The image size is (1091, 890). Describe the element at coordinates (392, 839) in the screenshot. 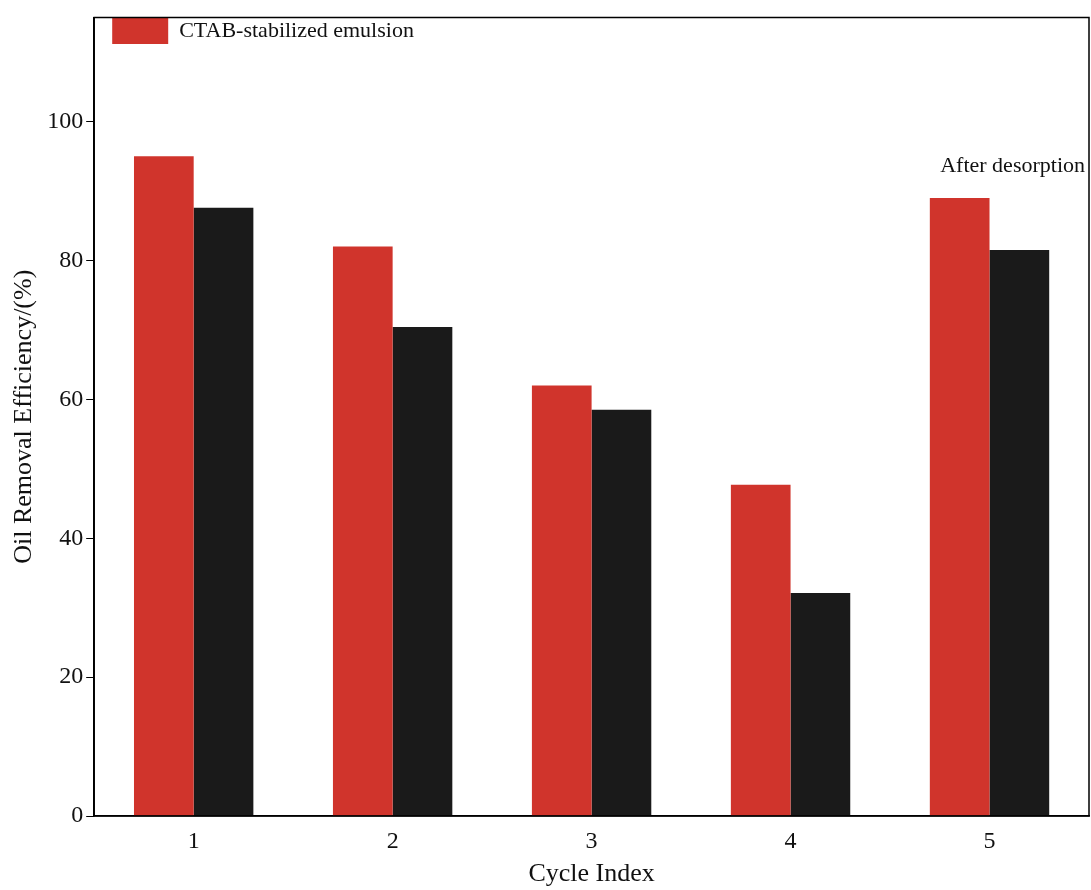

I see `x-tick-label: 2` at that location.